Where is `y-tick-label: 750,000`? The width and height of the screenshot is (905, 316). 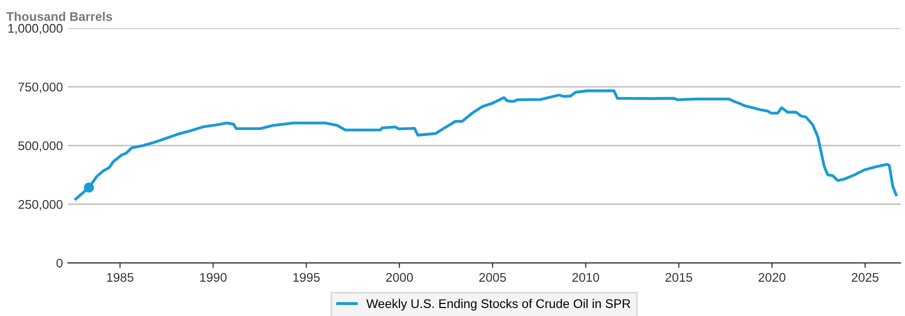 y-tick-label: 750,000 is located at coordinates (40, 87).